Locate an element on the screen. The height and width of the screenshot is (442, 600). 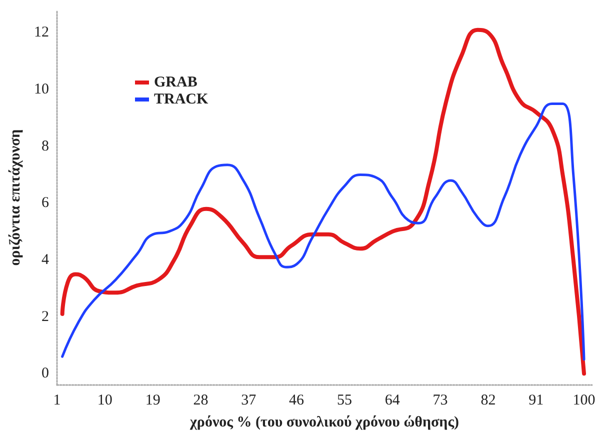
y-tick-label: 2 is located at coordinates (45, 316).